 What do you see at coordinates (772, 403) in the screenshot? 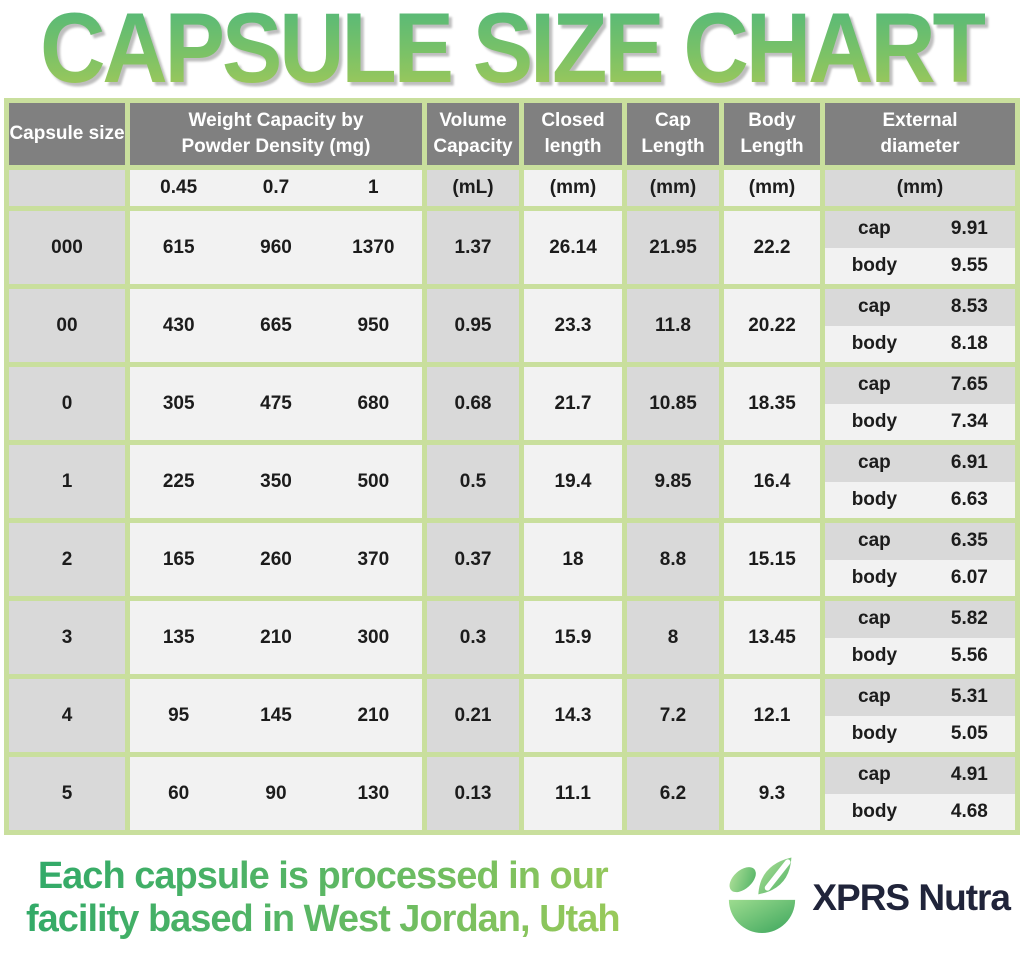
I see `body-length-cell: 18.35` at bounding box center [772, 403].